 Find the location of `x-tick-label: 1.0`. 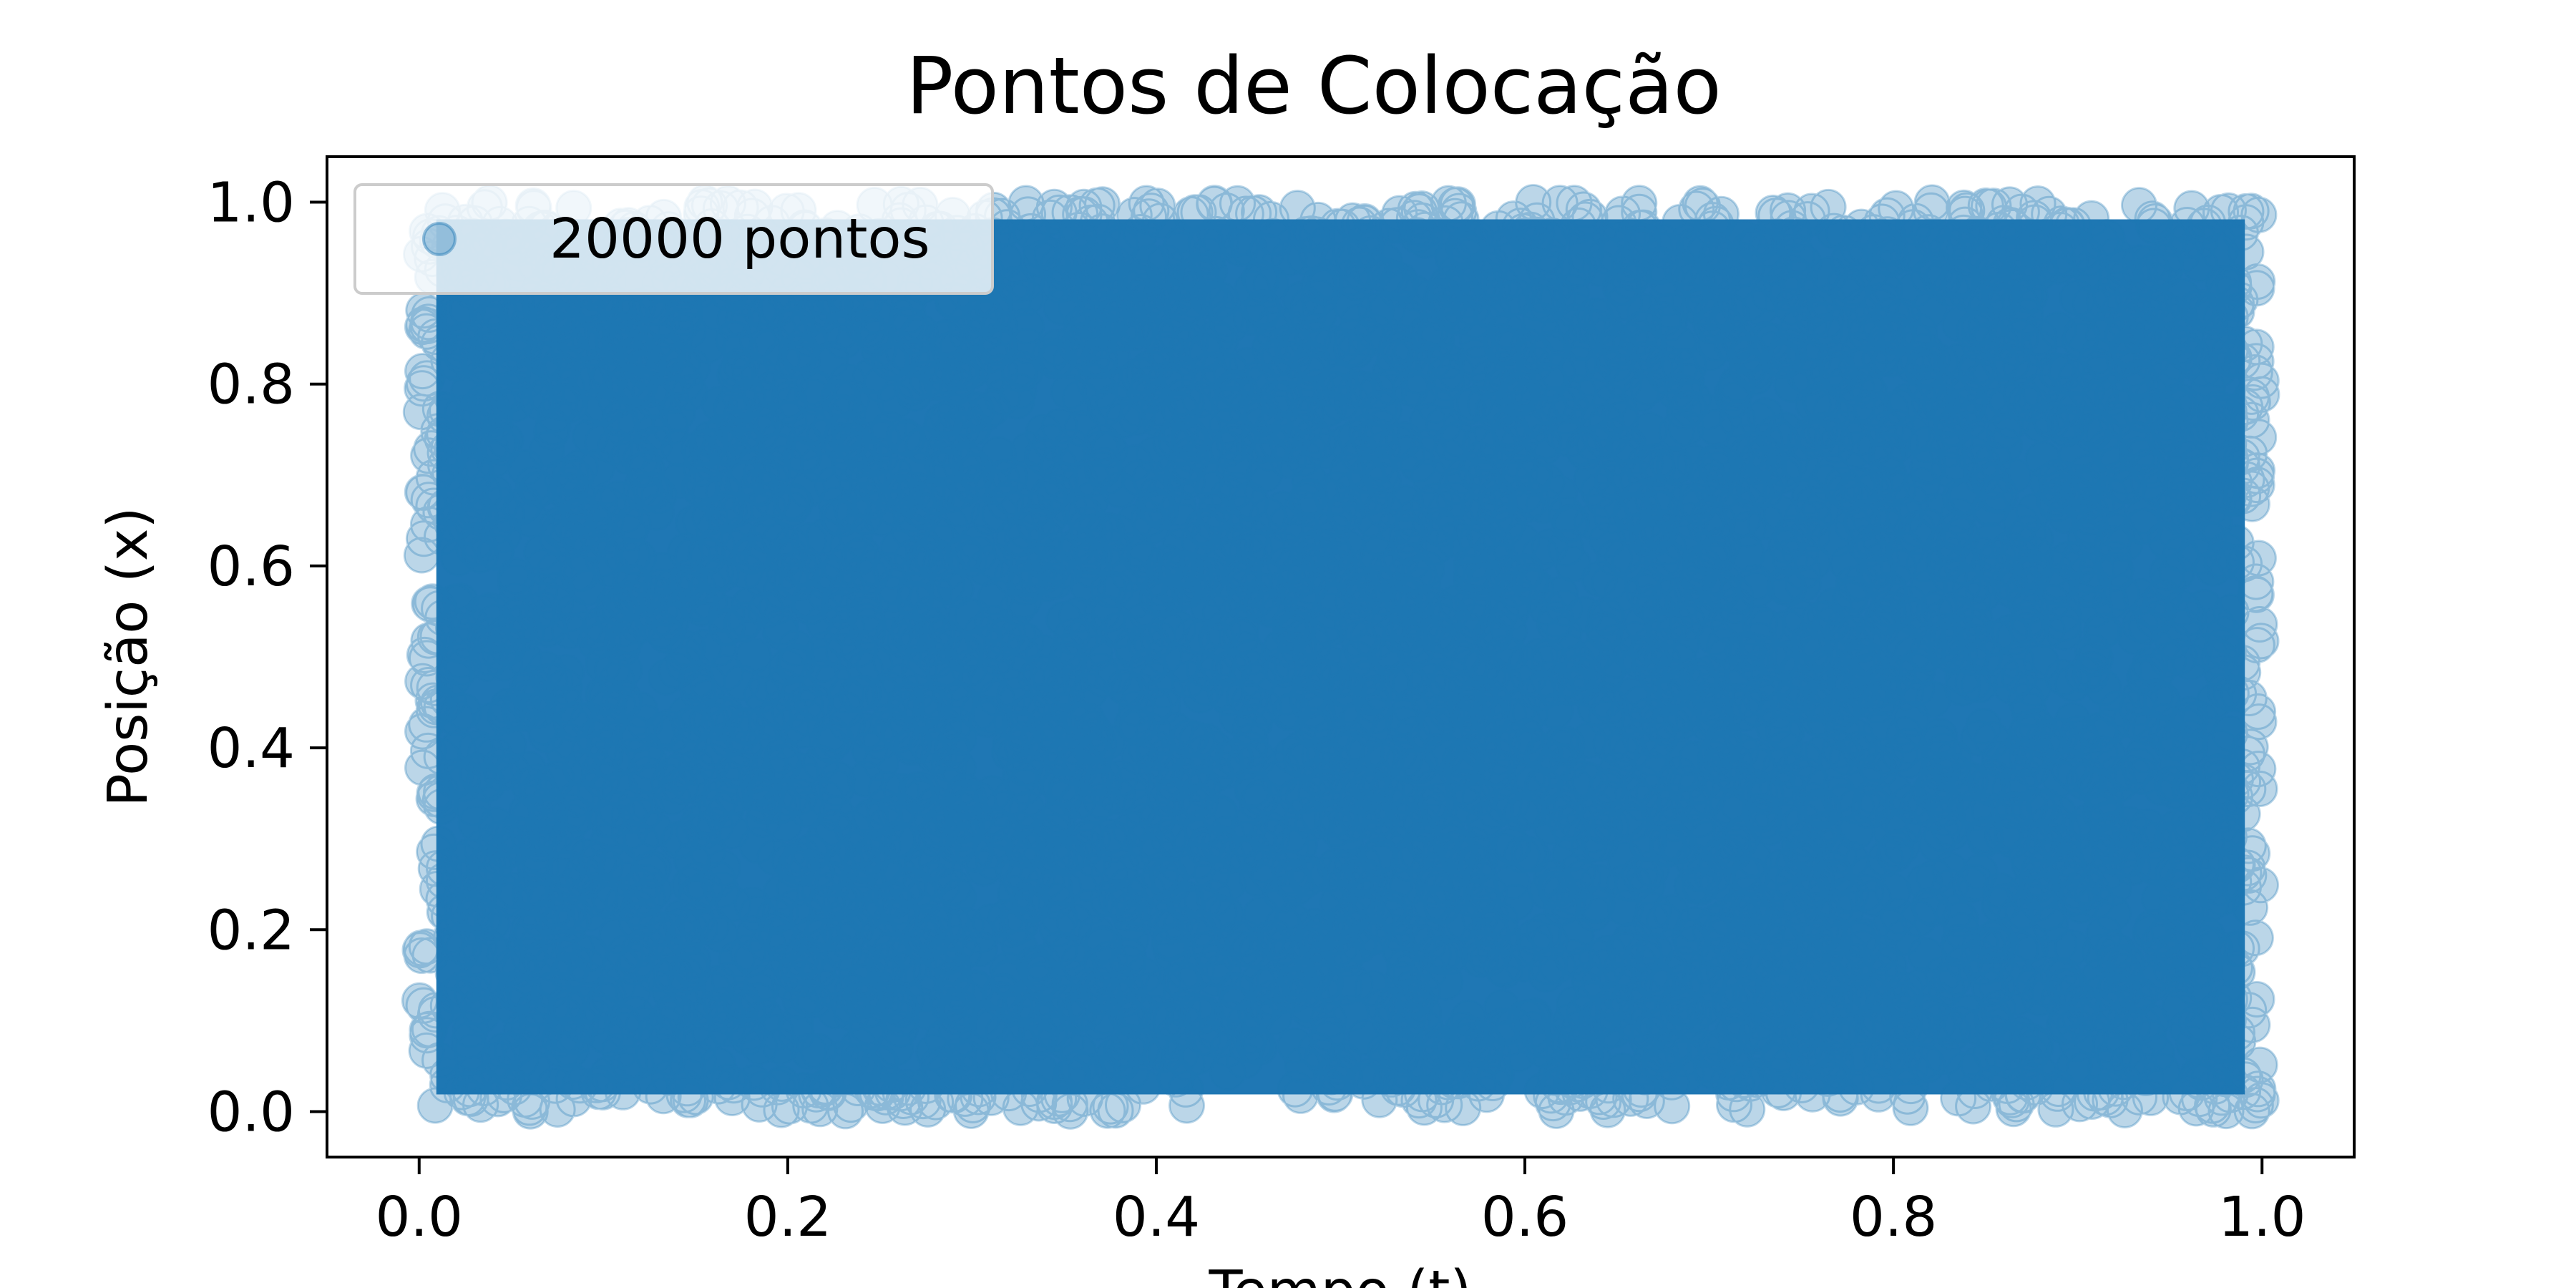

x-tick-label: 1.0 is located at coordinates (2262, 1217).